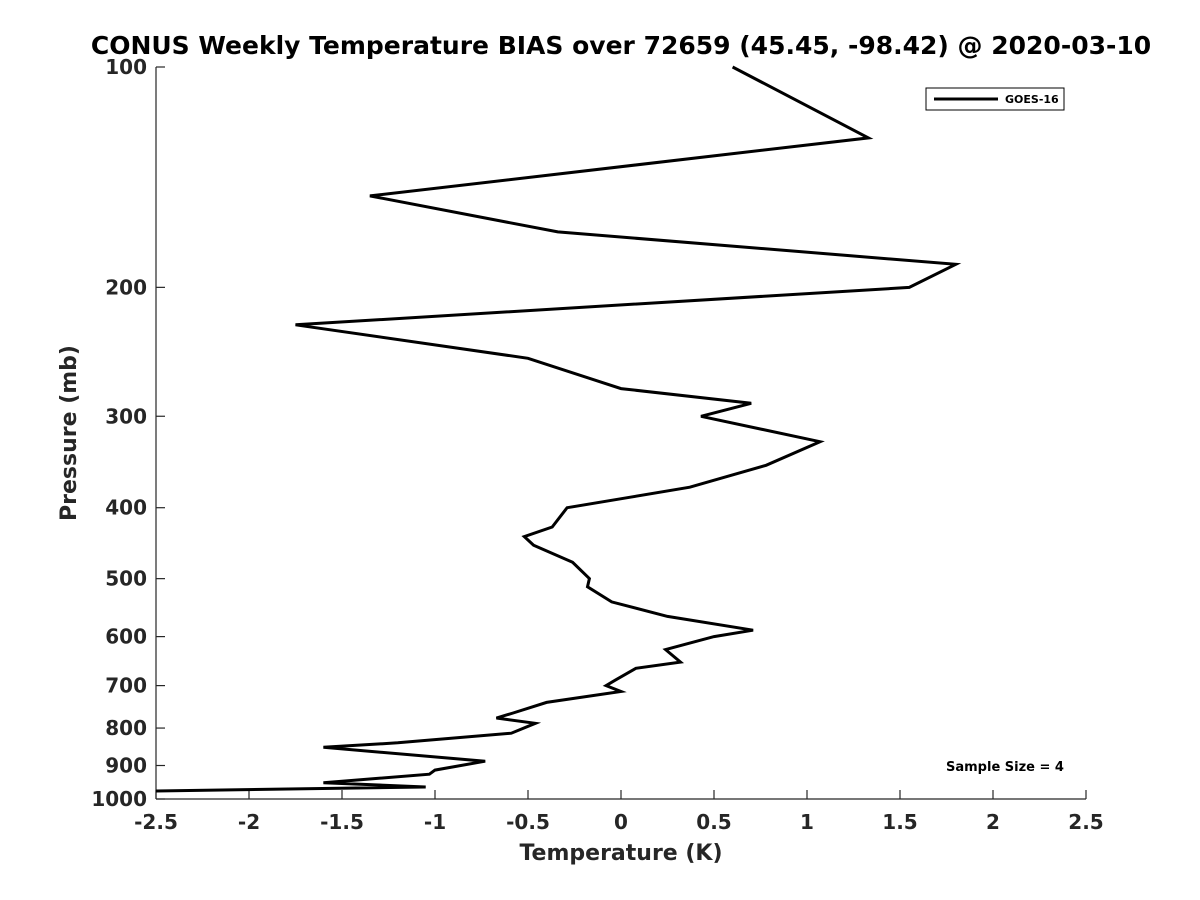 This screenshot has width=1200, height=900. I want to click on x-tick-label: 0, so click(621, 822).